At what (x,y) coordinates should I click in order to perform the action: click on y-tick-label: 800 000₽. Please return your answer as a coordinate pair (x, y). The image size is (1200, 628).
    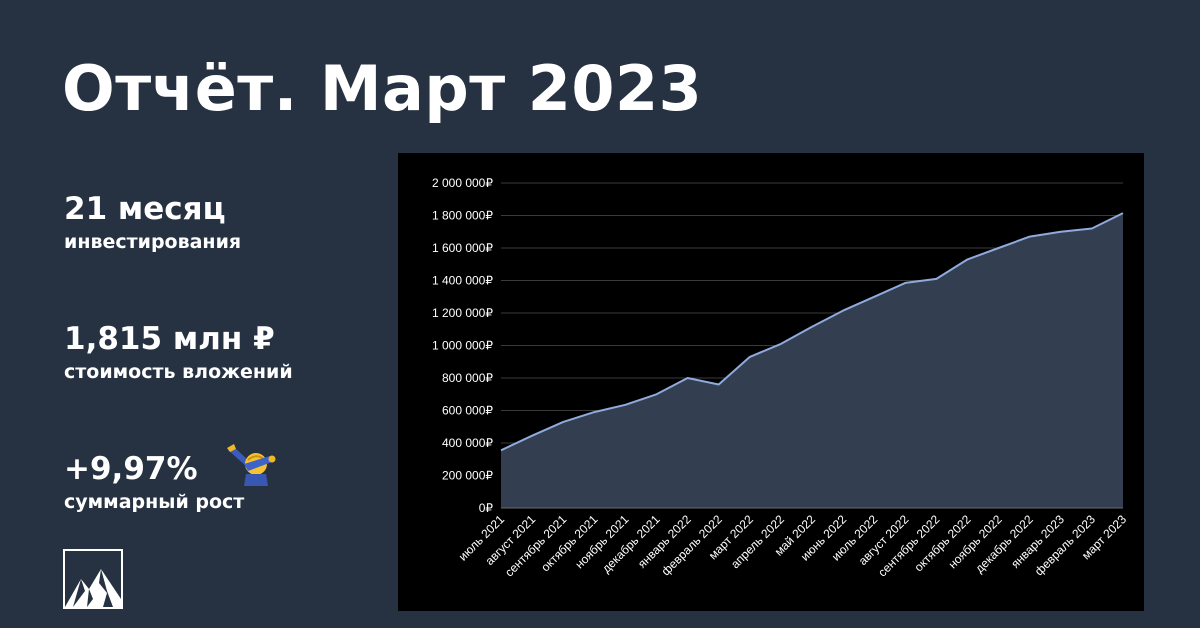
    Looking at the image, I should click on (467, 378).